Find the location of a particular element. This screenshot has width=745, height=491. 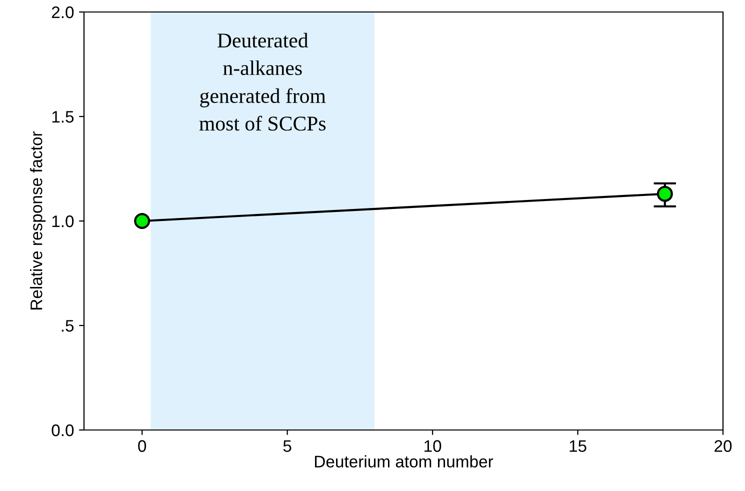

y-tick-label: .5 is located at coordinates (68, 326).